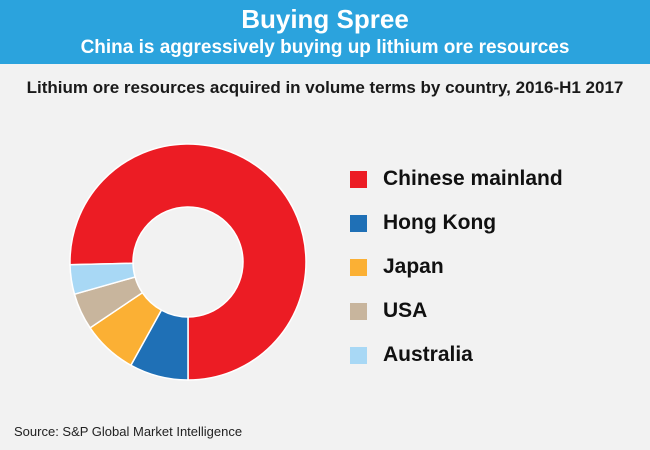  I want to click on legend-label-australia: Australia, so click(428, 354).